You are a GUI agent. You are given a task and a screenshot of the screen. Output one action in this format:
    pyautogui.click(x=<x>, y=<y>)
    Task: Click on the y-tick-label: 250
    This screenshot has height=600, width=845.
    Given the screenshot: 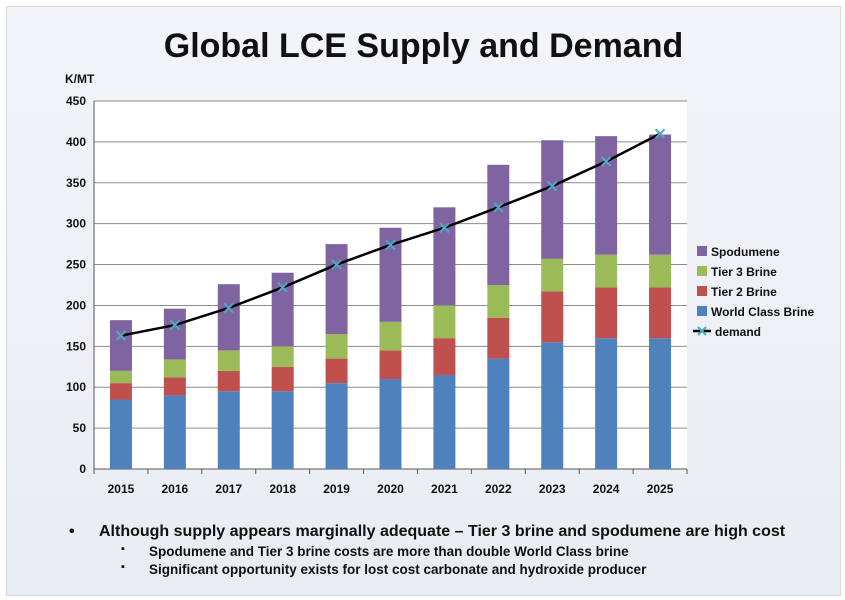 What is the action you would take?
    pyautogui.click(x=76, y=265)
    